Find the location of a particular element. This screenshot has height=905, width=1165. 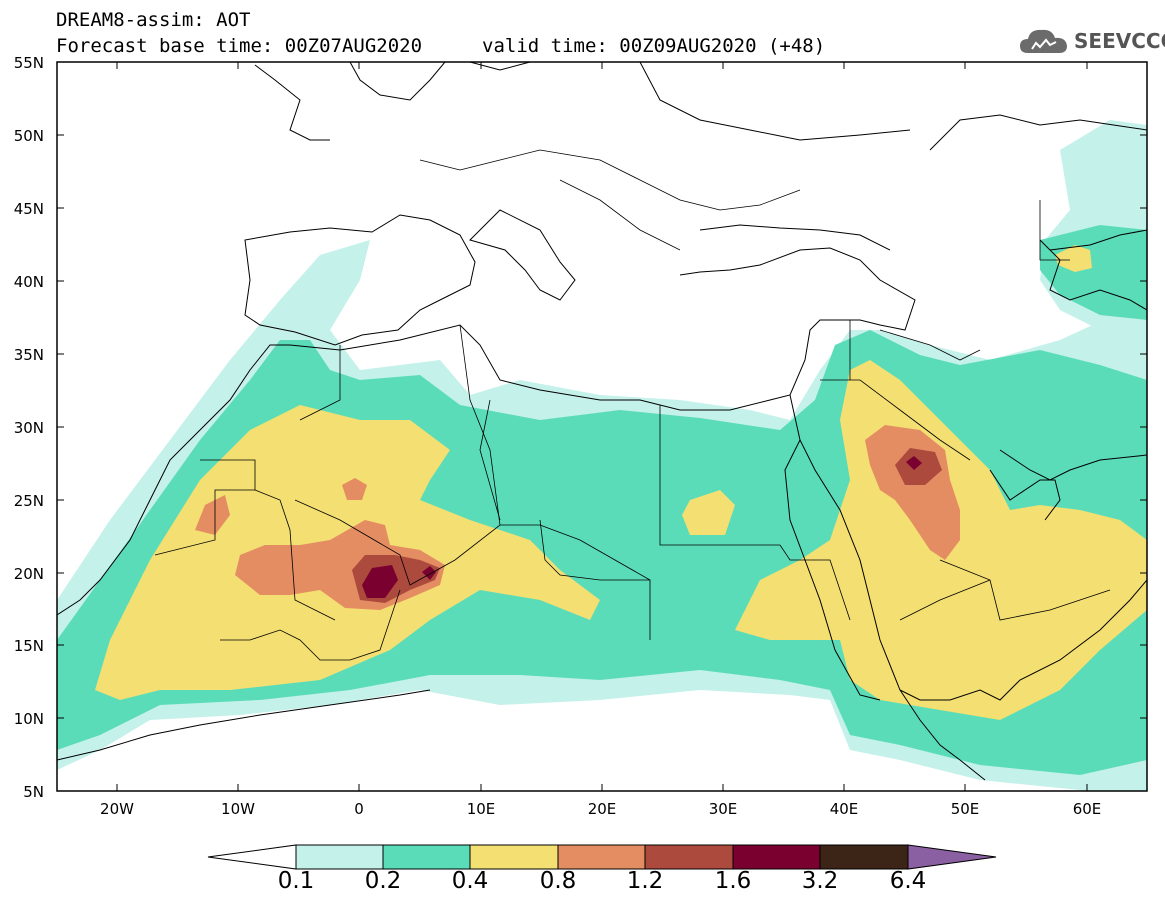

colorbar-label: 1.2 is located at coordinates (645, 881).